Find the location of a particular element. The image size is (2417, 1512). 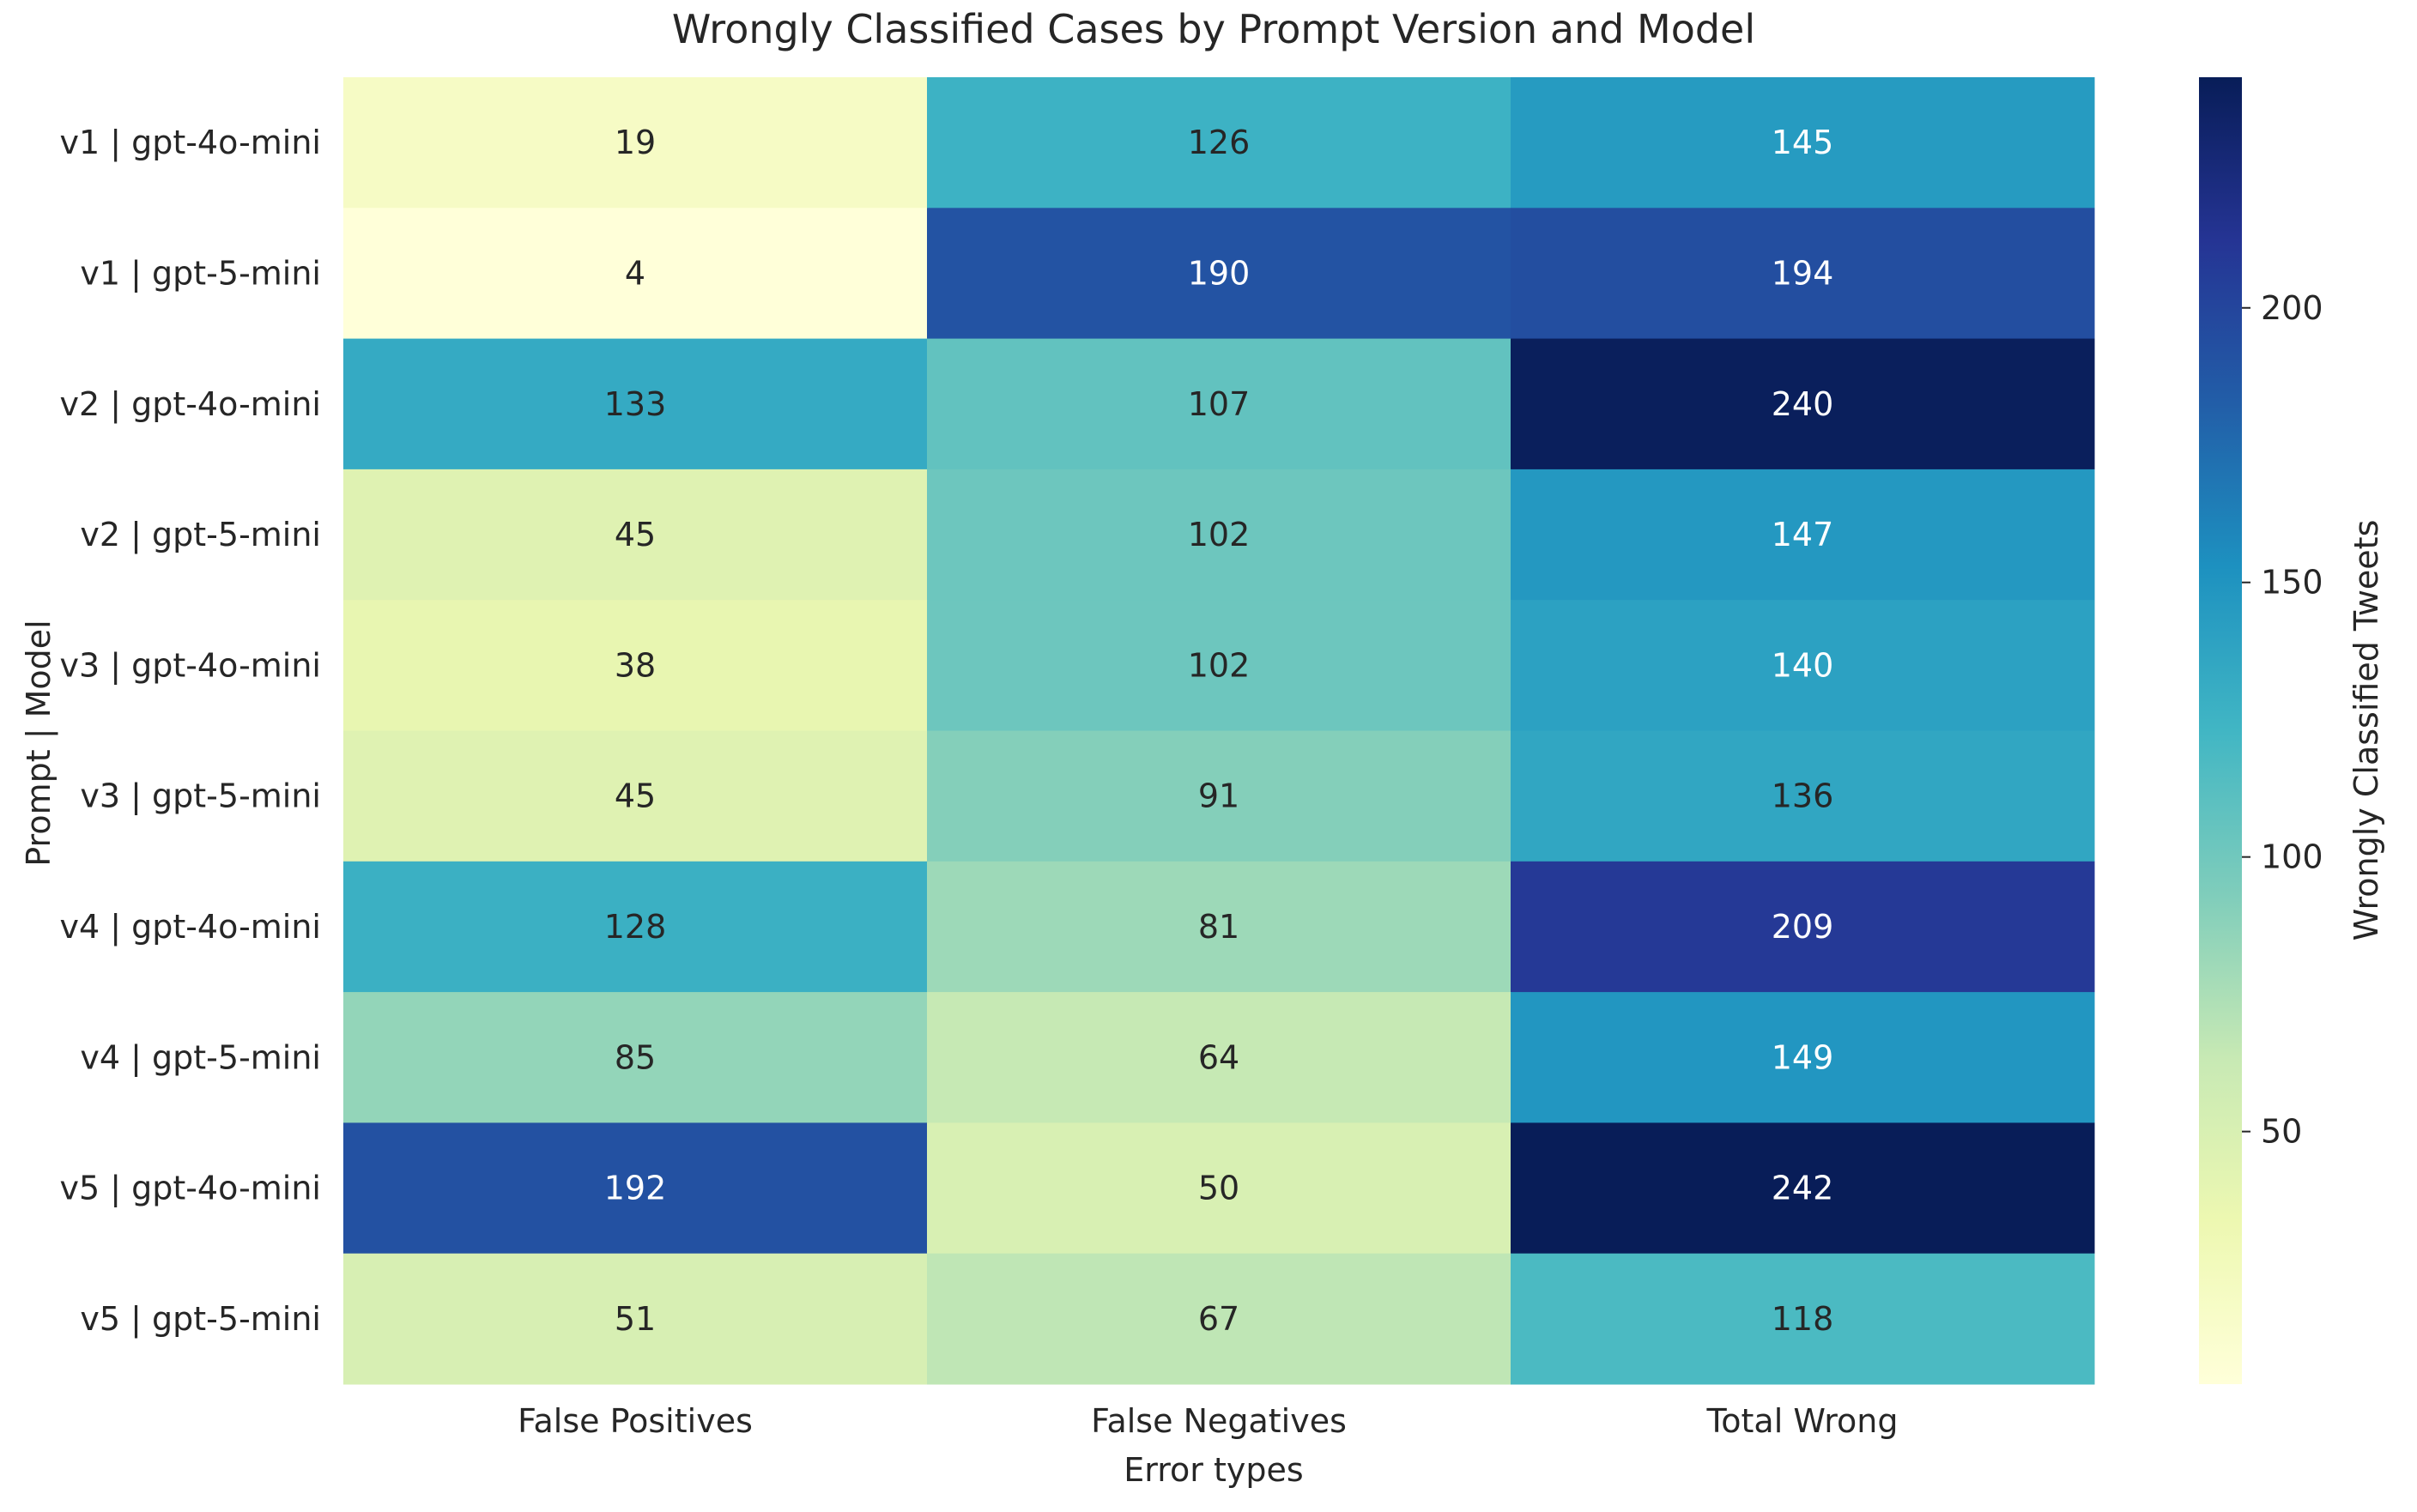

cell-value-label: 51 is located at coordinates (635, 1319).